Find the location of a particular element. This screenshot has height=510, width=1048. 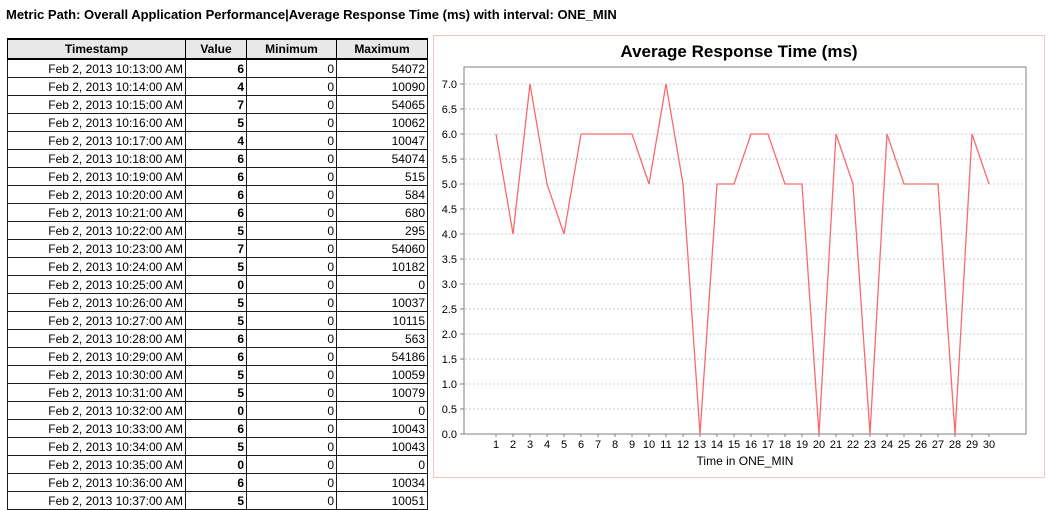

y-tick-label: 6.0 is located at coordinates (449, 135).